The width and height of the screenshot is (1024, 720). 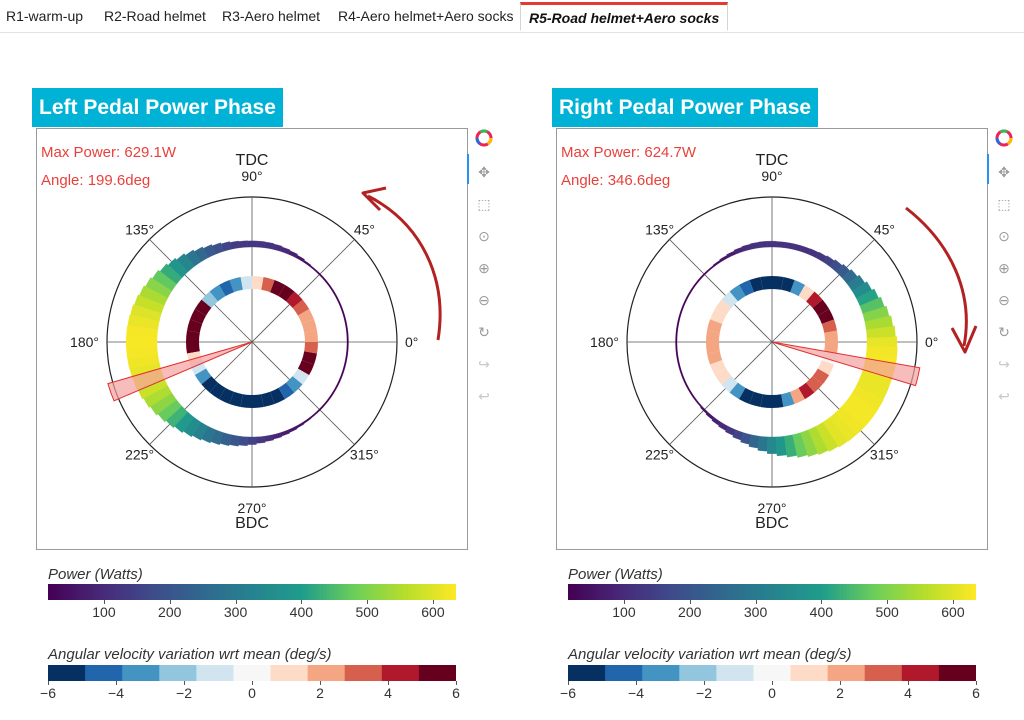 What do you see at coordinates (155, 16) in the screenshot?
I see `tab-r2: R2-Road helmet` at bounding box center [155, 16].